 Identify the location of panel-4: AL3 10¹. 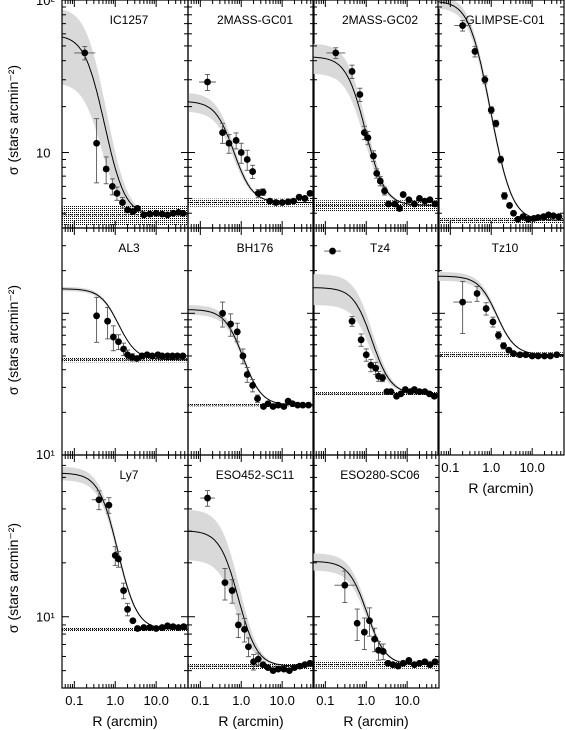
(112, 344).